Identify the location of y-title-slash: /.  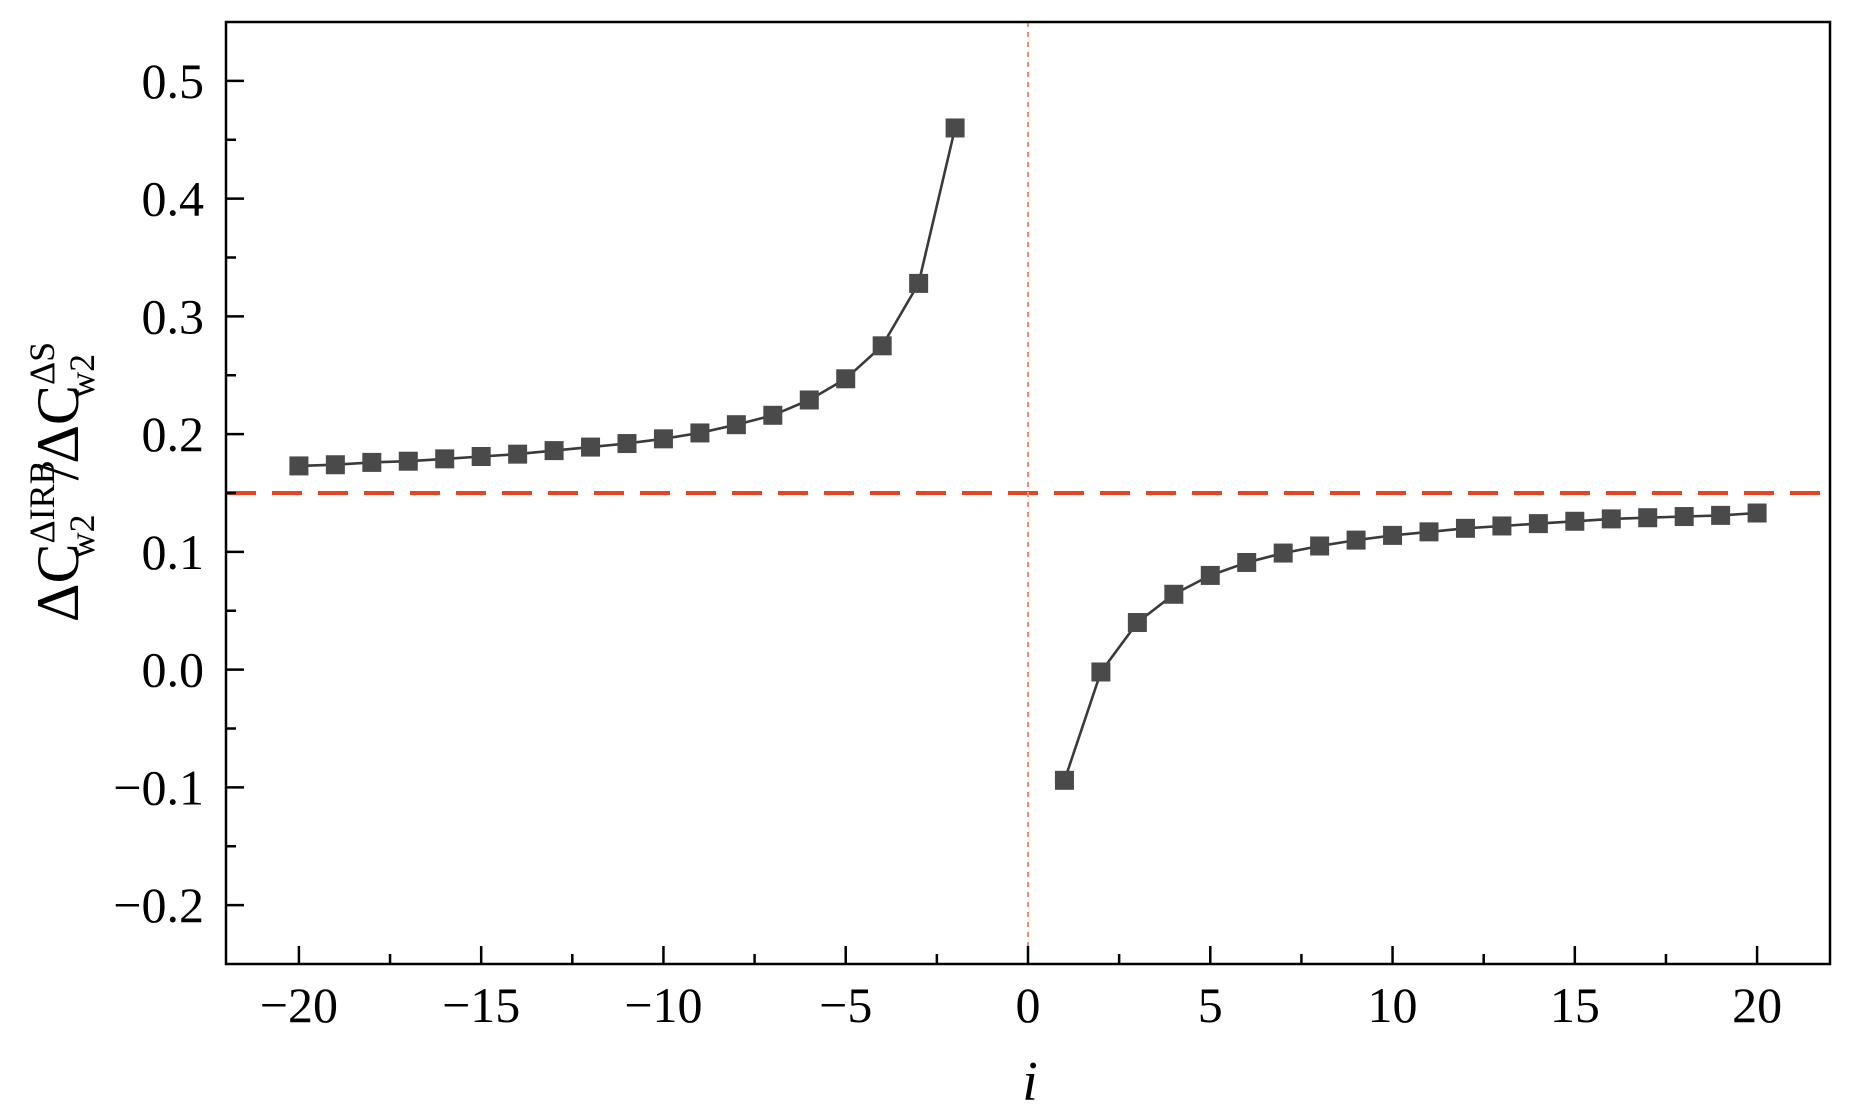
(58, 471).